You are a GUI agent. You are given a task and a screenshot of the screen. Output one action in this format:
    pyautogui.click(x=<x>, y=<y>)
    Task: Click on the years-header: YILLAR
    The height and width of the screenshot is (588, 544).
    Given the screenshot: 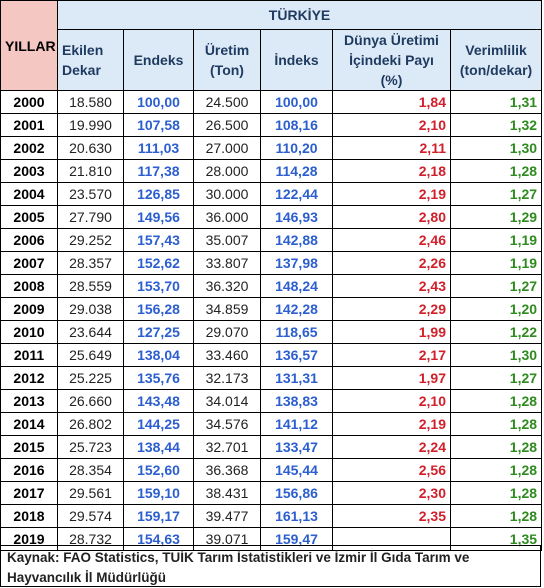 What is the action you would take?
    pyautogui.click(x=29, y=45)
    